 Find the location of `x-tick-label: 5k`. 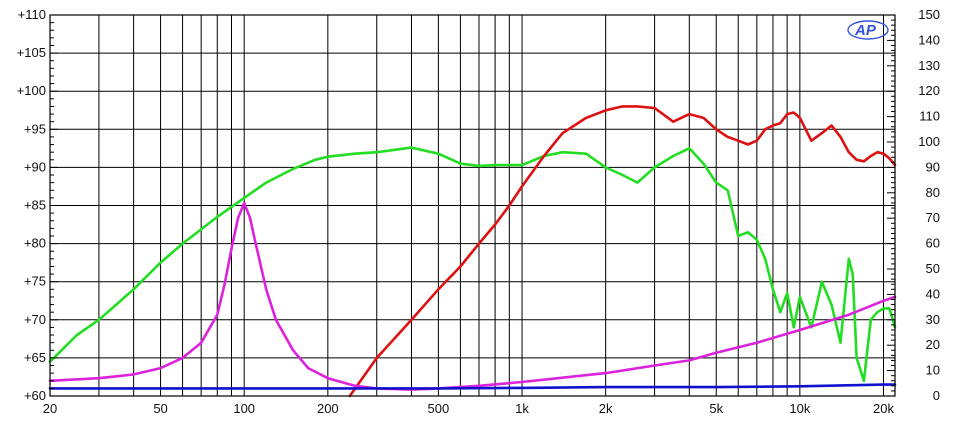

x-tick-label: 5k is located at coordinates (716, 408).